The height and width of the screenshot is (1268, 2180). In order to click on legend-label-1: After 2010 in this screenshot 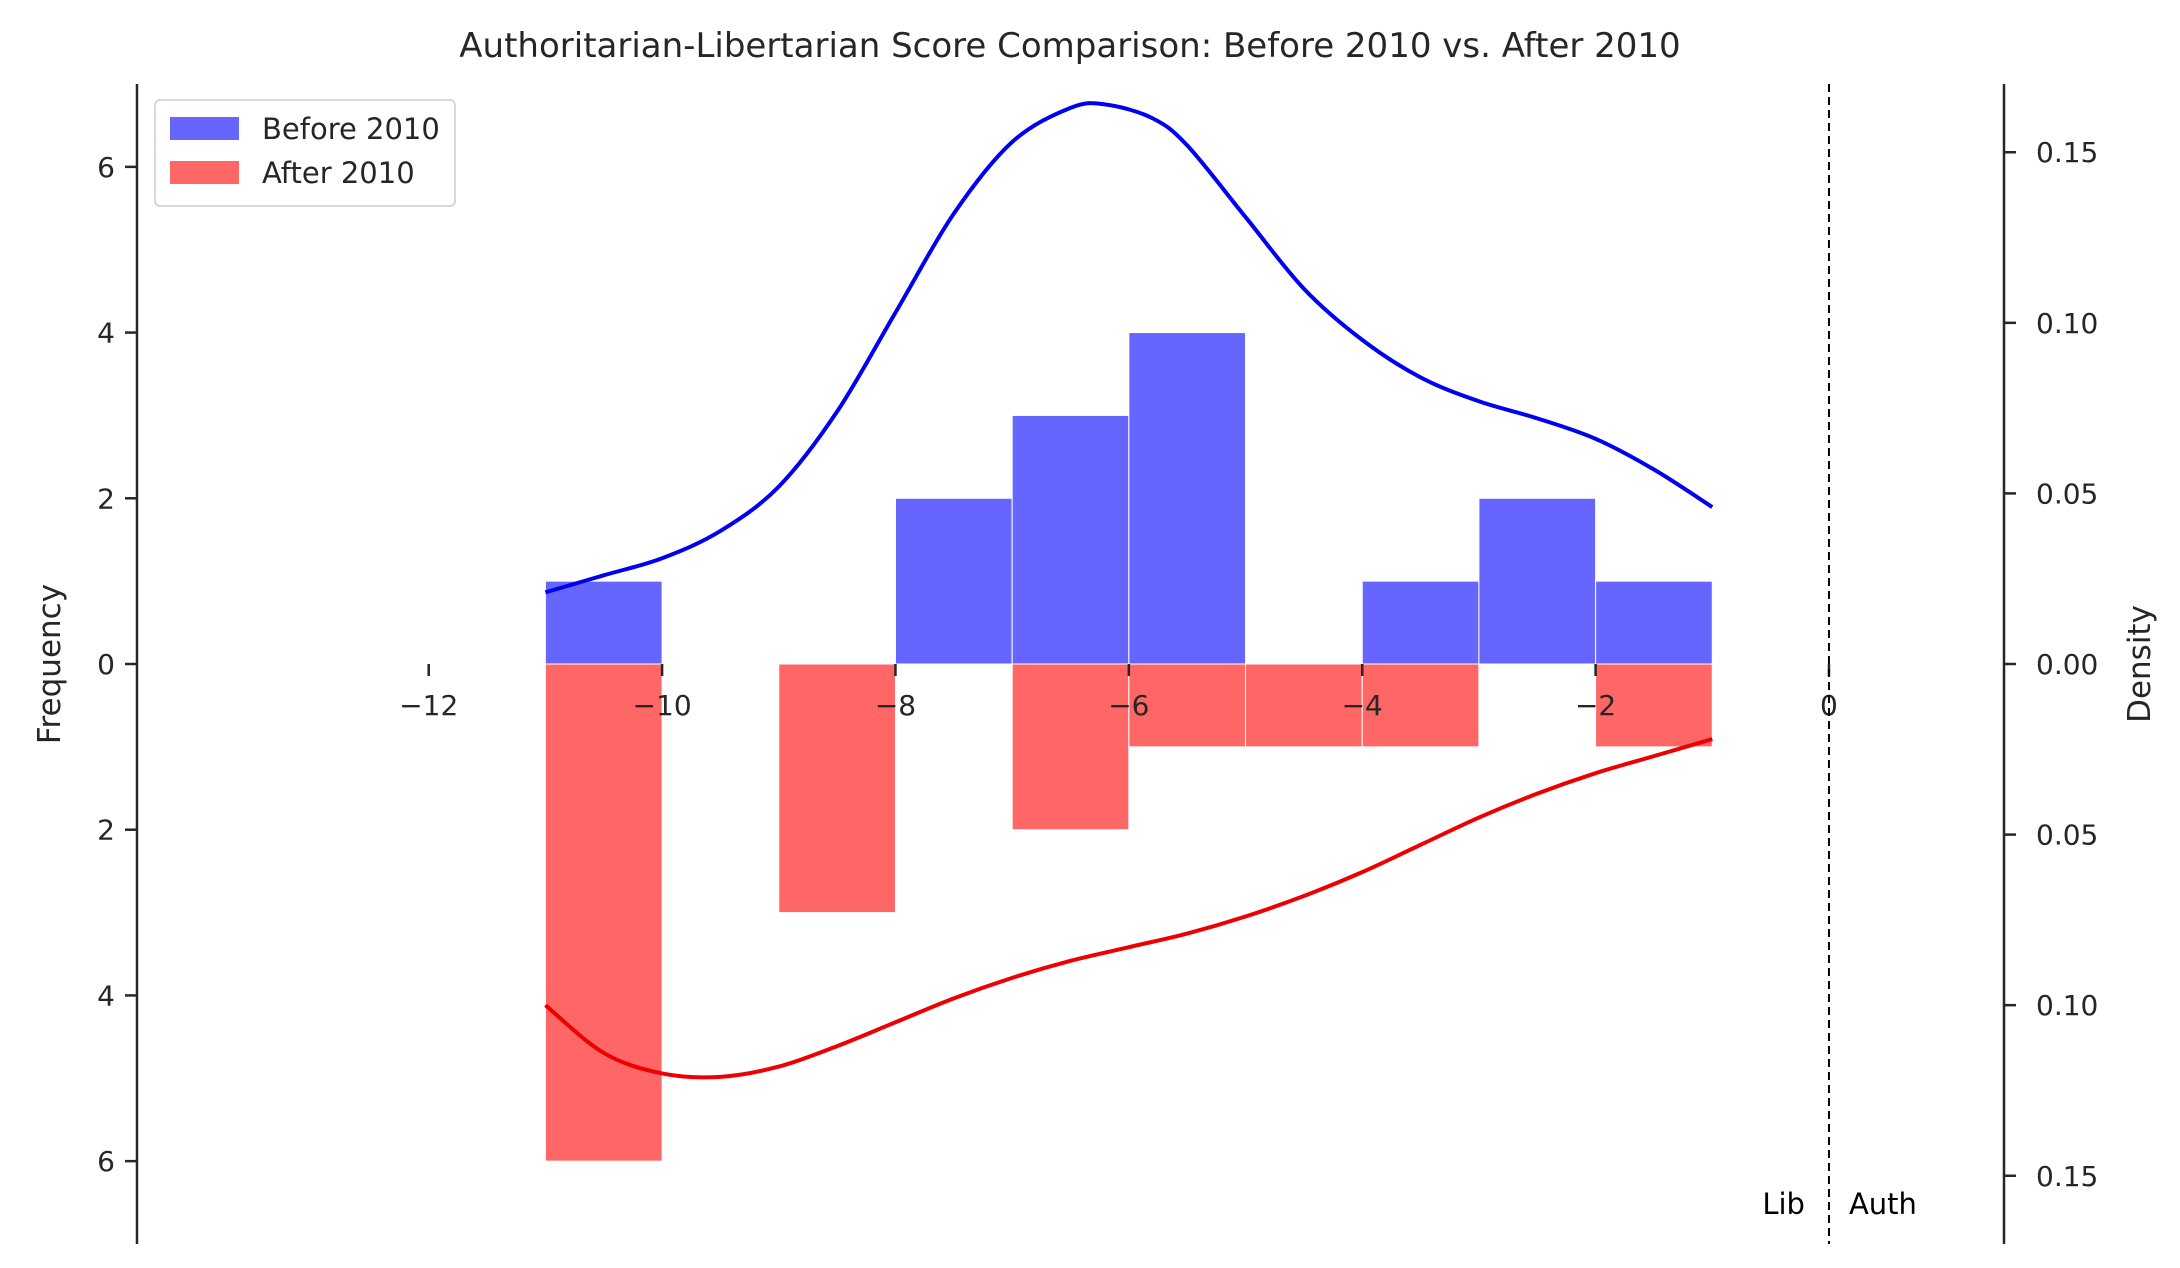, I will do `click(338, 173)`.